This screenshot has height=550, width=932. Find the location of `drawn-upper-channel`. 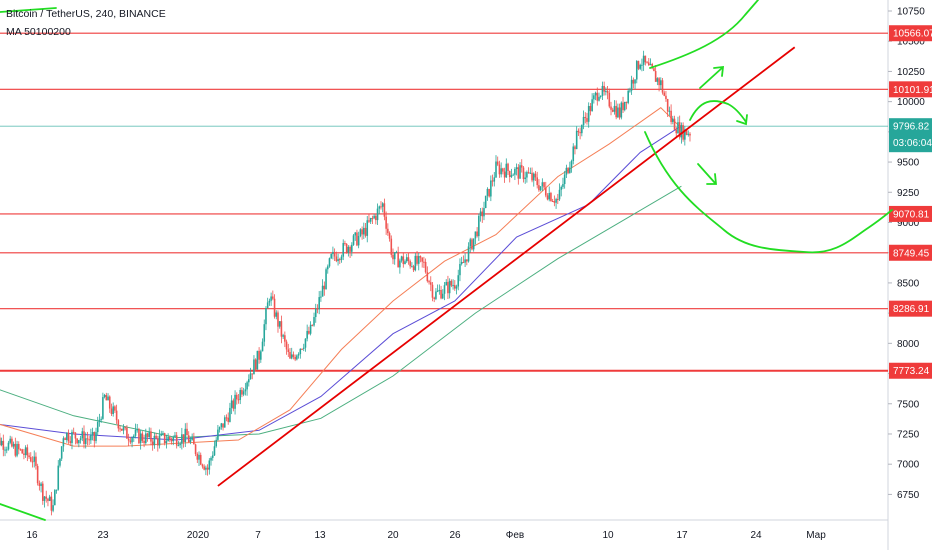

drawn-upper-channel is located at coordinates (704, 34).